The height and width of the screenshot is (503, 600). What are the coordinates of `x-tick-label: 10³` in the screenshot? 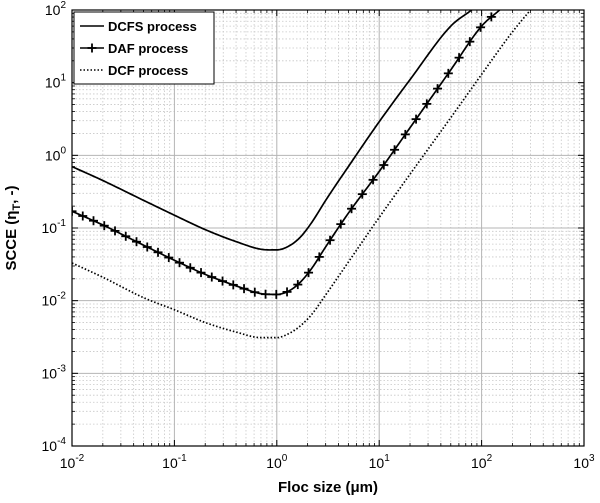 It's located at (584, 462).